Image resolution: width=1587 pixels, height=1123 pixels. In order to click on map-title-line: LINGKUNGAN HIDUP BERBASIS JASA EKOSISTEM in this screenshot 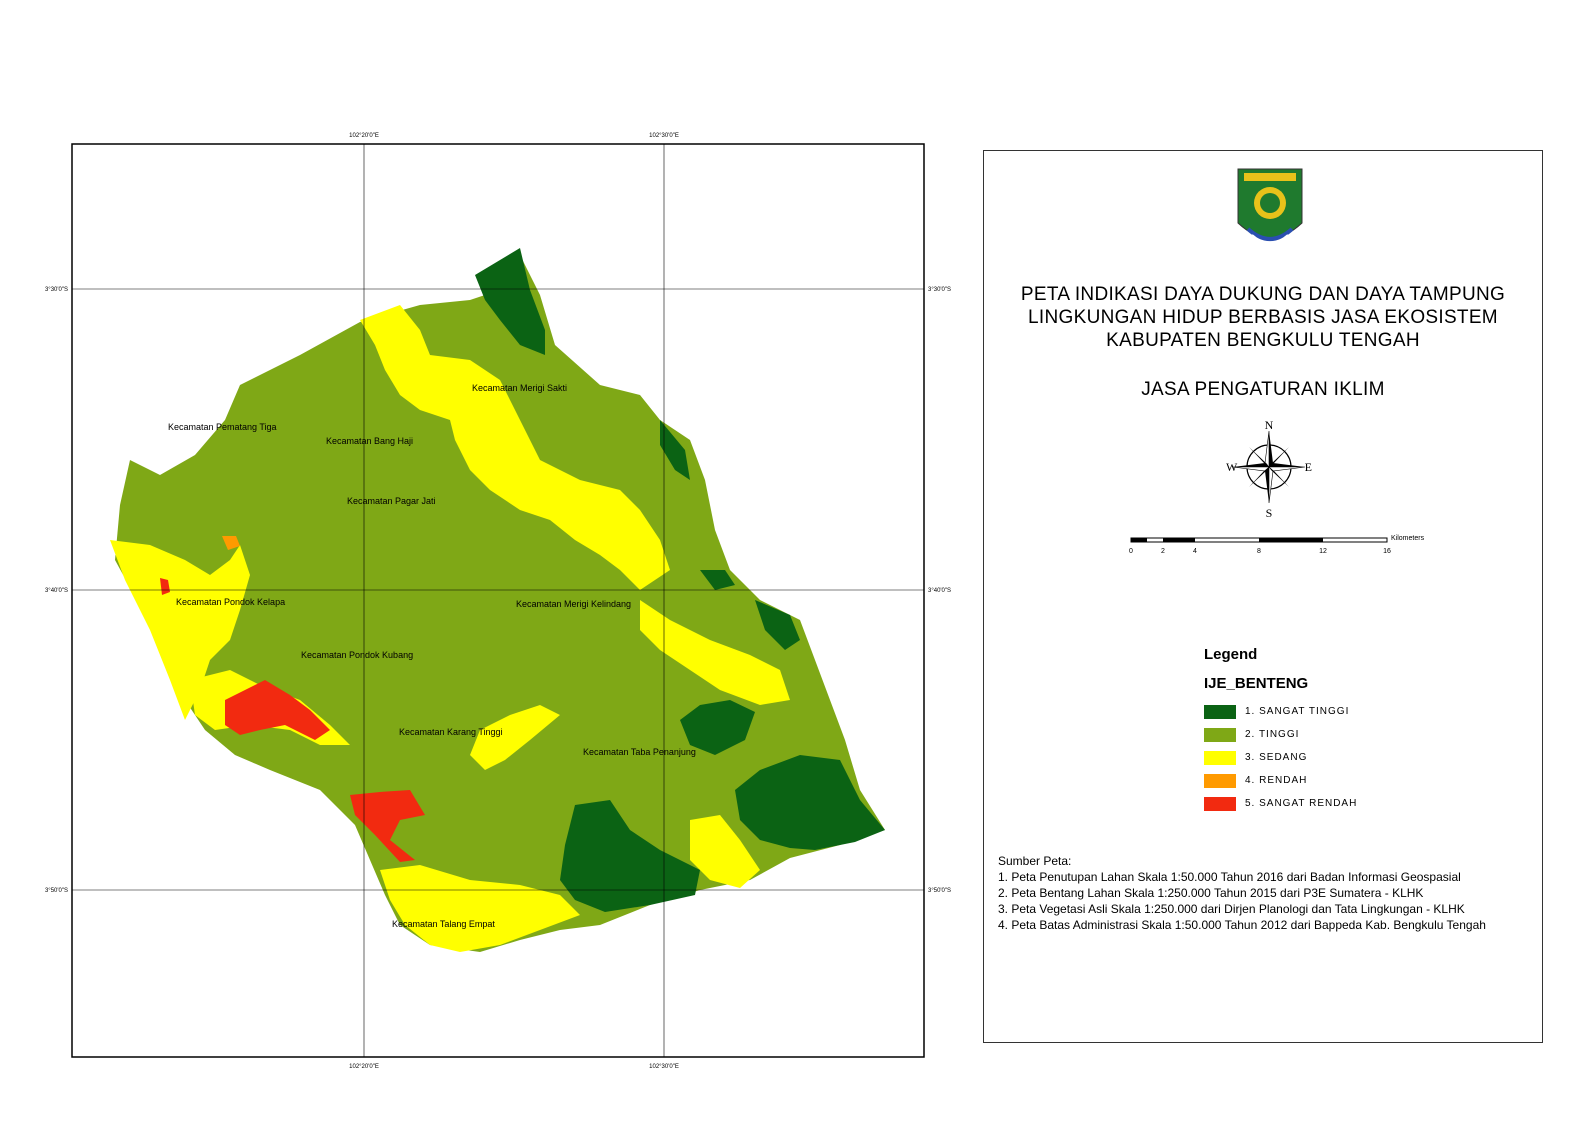, I will do `click(1263, 317)`.